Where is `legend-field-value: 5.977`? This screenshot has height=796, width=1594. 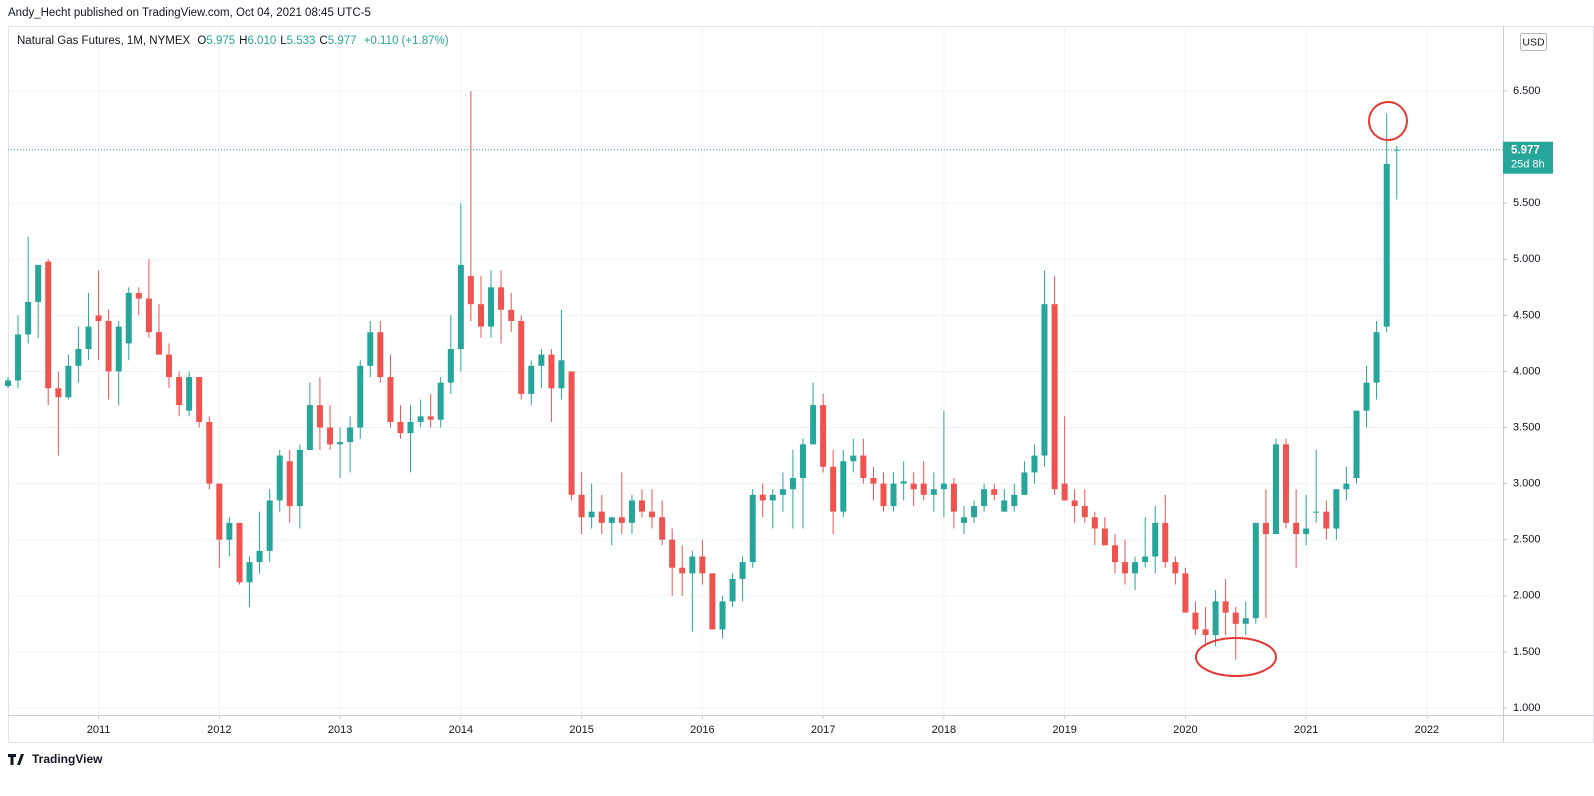
legend-field-value: 5.977 is located at coordinates (342, 41).